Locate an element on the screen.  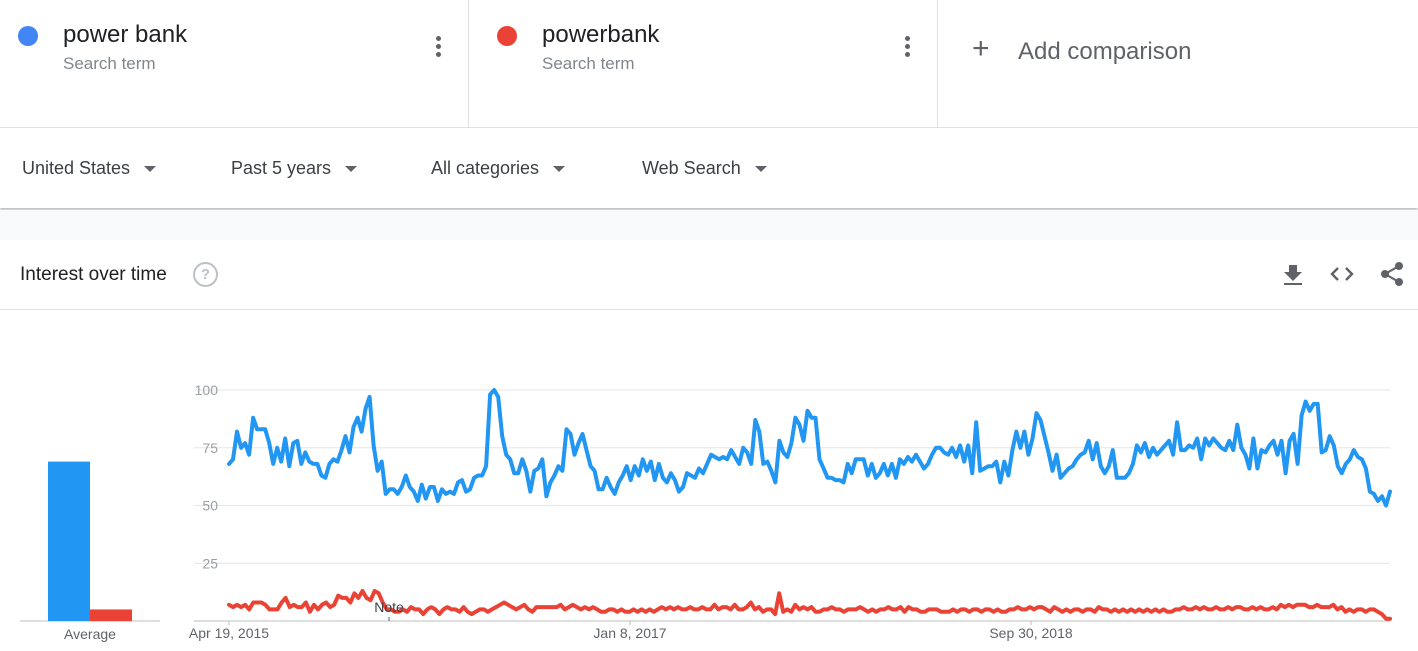
search-type-dropdown: Web Search is located at coordinates (704, 168).